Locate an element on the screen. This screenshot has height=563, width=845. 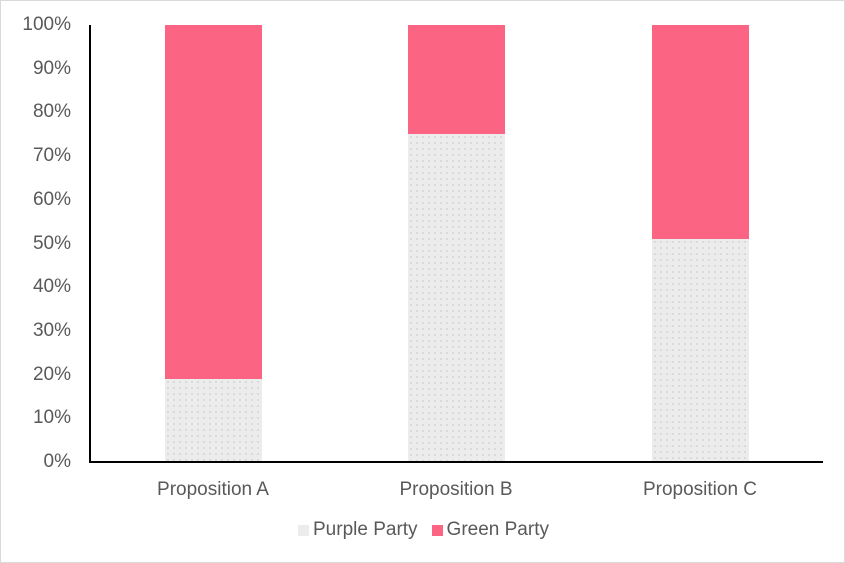
y-axis-line is located at coordinates (90, 244).